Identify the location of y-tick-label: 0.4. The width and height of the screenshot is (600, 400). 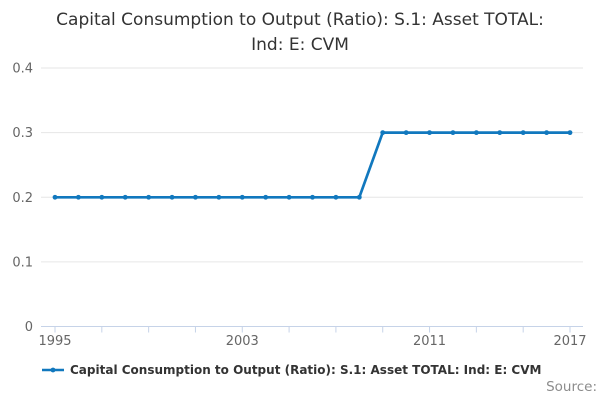
(22, 69).